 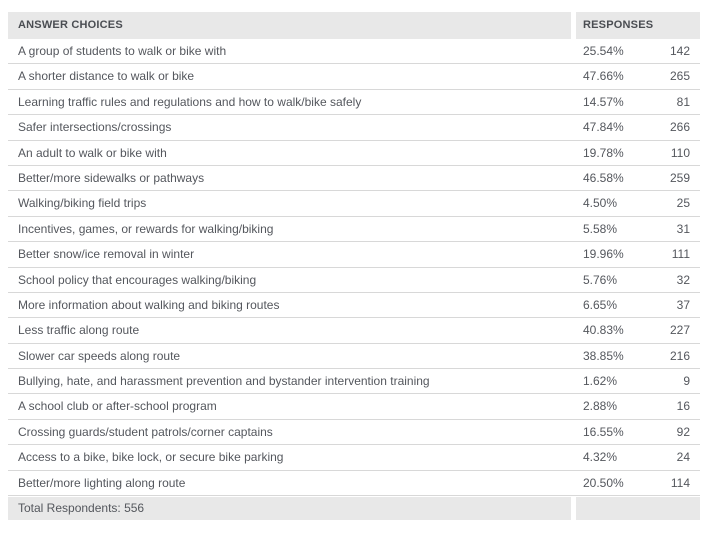 I want to click on responses-cell: 38.85% 216, so click(x=638, y=356).